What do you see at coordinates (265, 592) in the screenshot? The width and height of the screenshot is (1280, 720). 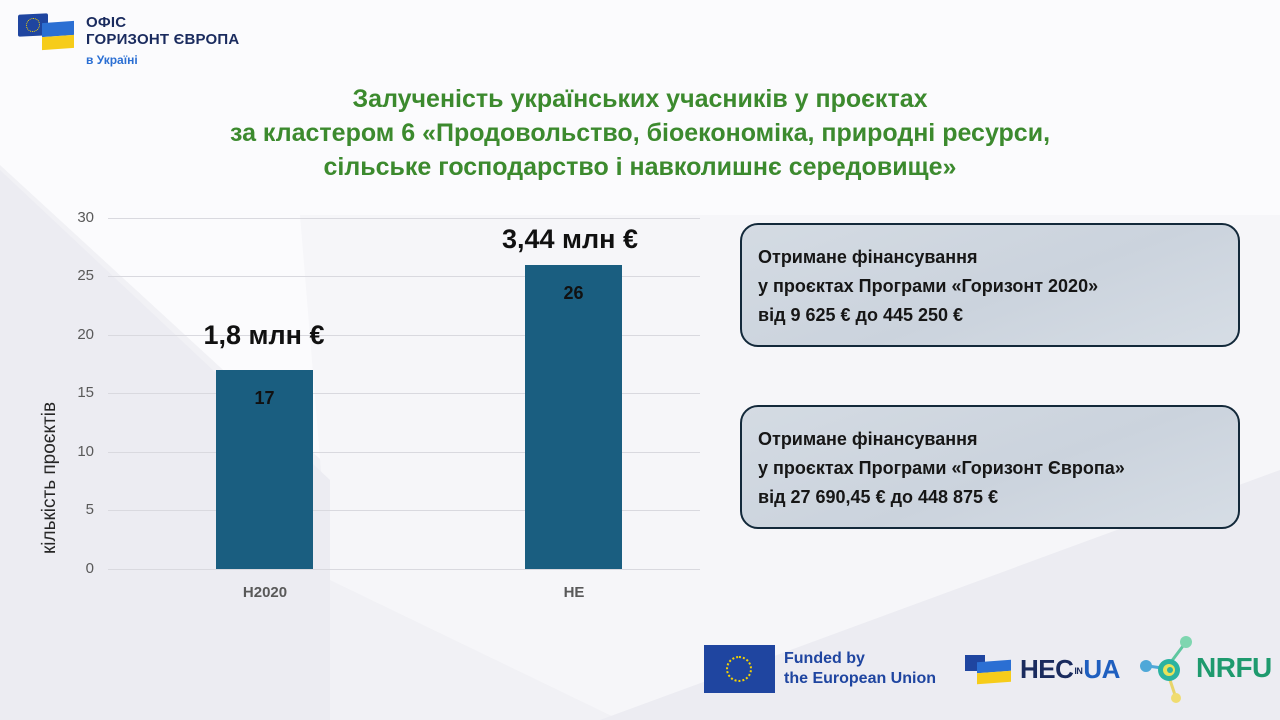 I see `x-tick-label: H2020` at bounding box center [265, 592].